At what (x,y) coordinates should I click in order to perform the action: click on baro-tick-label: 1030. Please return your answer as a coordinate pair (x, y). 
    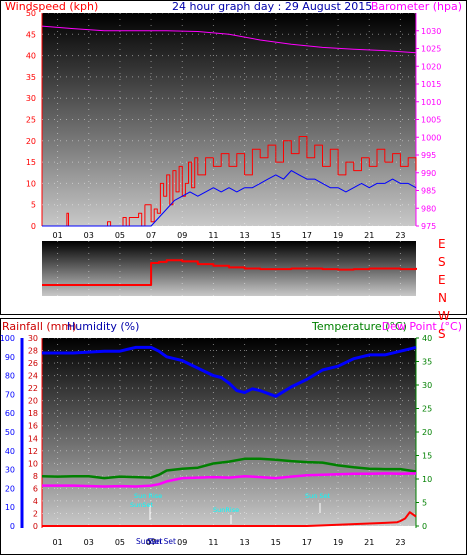
    Looking at the image, I should click on (431, 31).